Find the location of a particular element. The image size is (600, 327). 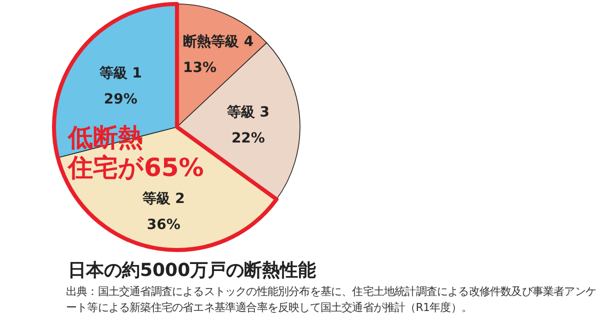

data-label: 22% is located at coordinates (248, 138).